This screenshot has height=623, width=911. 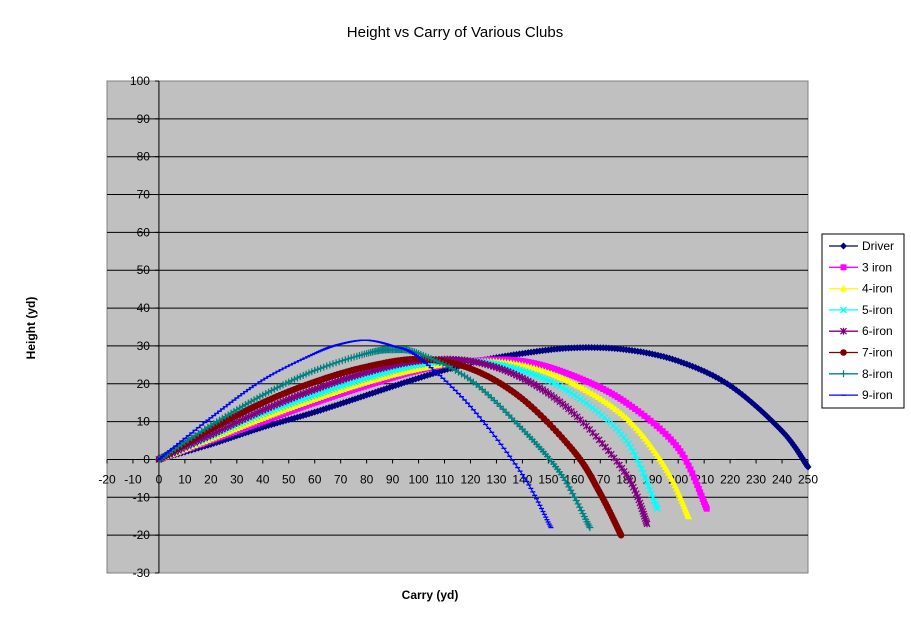 I want to click on x-tick-label: -20, so click(x=107, y=479).